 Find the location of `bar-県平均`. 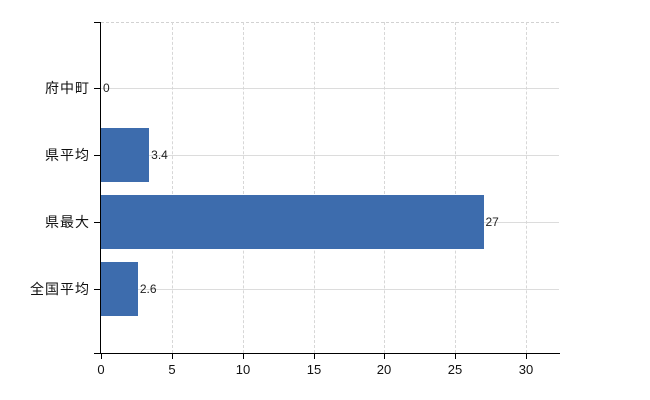

bar-県平均 is located at coordinates (125, 155).